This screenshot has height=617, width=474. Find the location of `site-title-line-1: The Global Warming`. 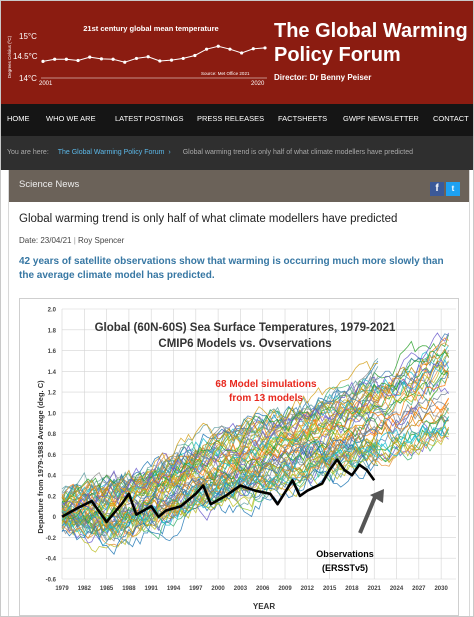

site-title-line-1: The Global Warming is located at coordinates (371, 31).